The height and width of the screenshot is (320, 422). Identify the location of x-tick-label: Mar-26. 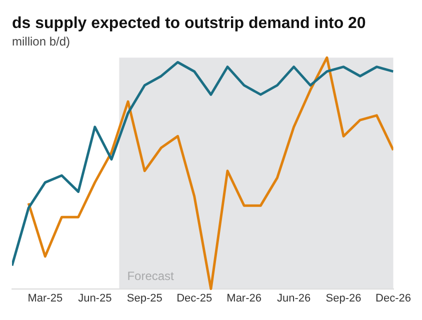
(244, 298).